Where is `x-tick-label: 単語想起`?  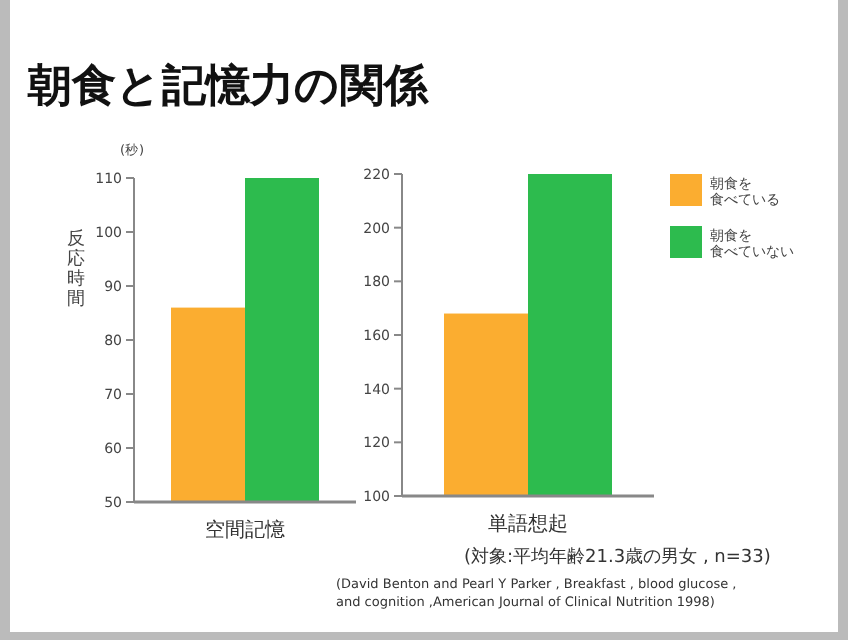
x-tick-label: 単語想起 is located at coordinates (528, 524).